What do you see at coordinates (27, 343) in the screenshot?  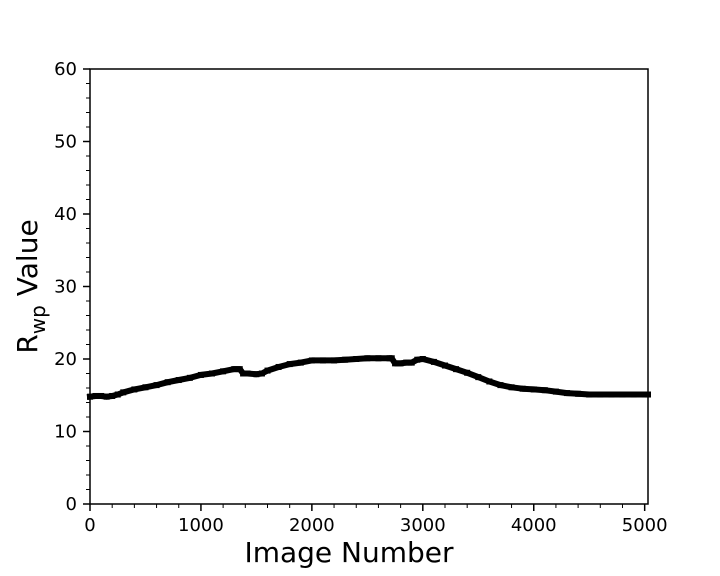 I see `y-axis-label-main: R` at bounding box center [27, 343].